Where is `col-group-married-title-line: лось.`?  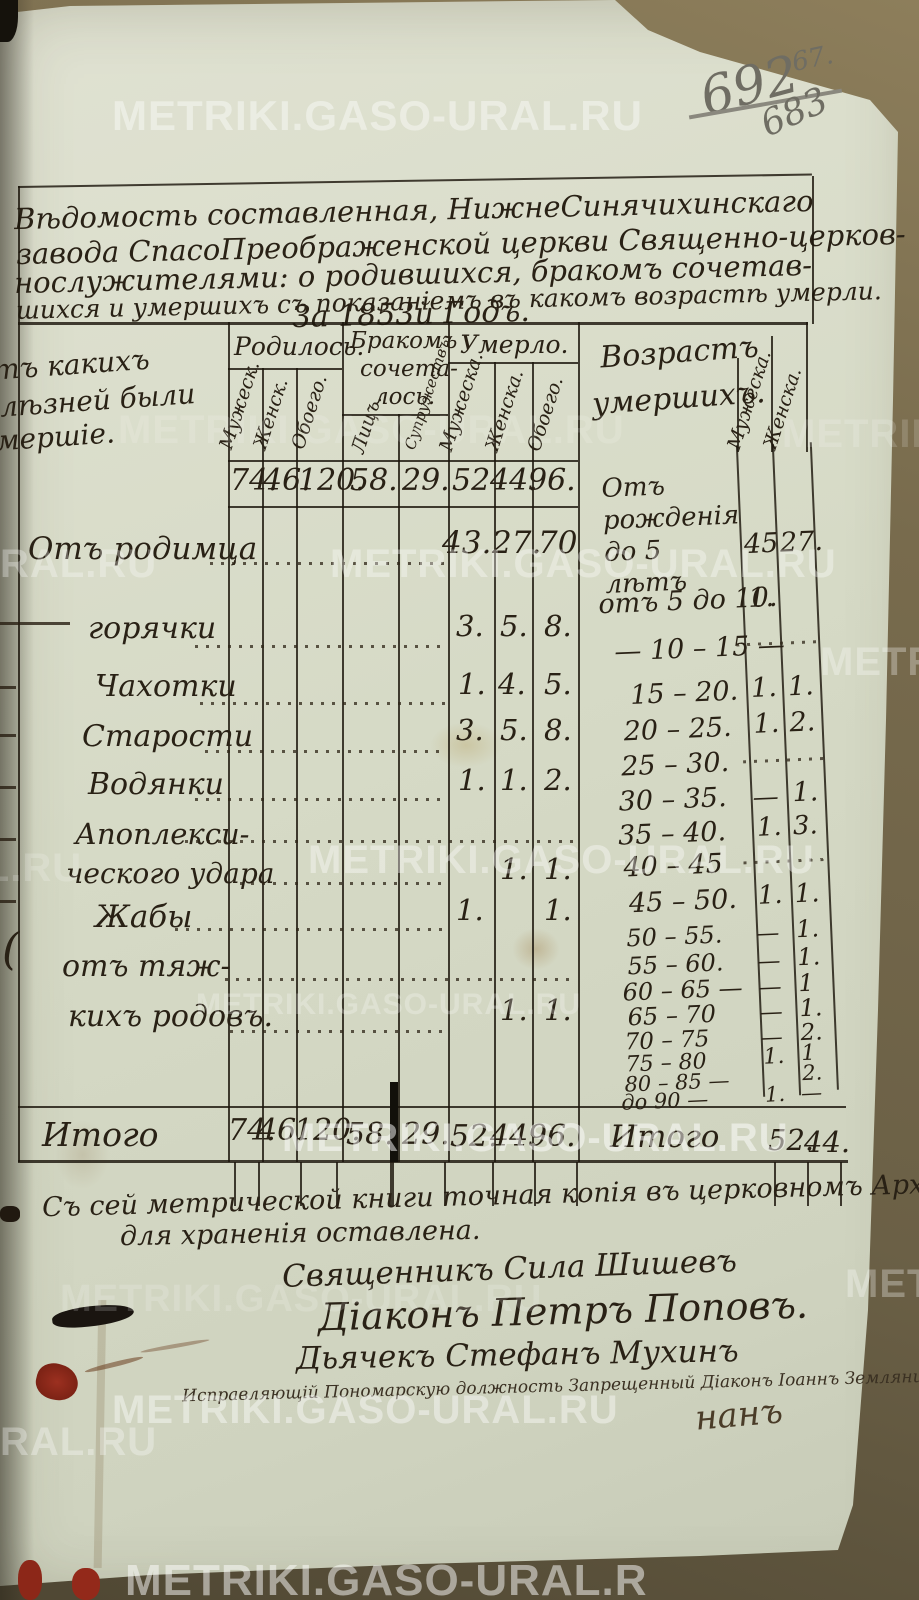 col-group-married-title-line: лось. is located at coordinates (405, 397).